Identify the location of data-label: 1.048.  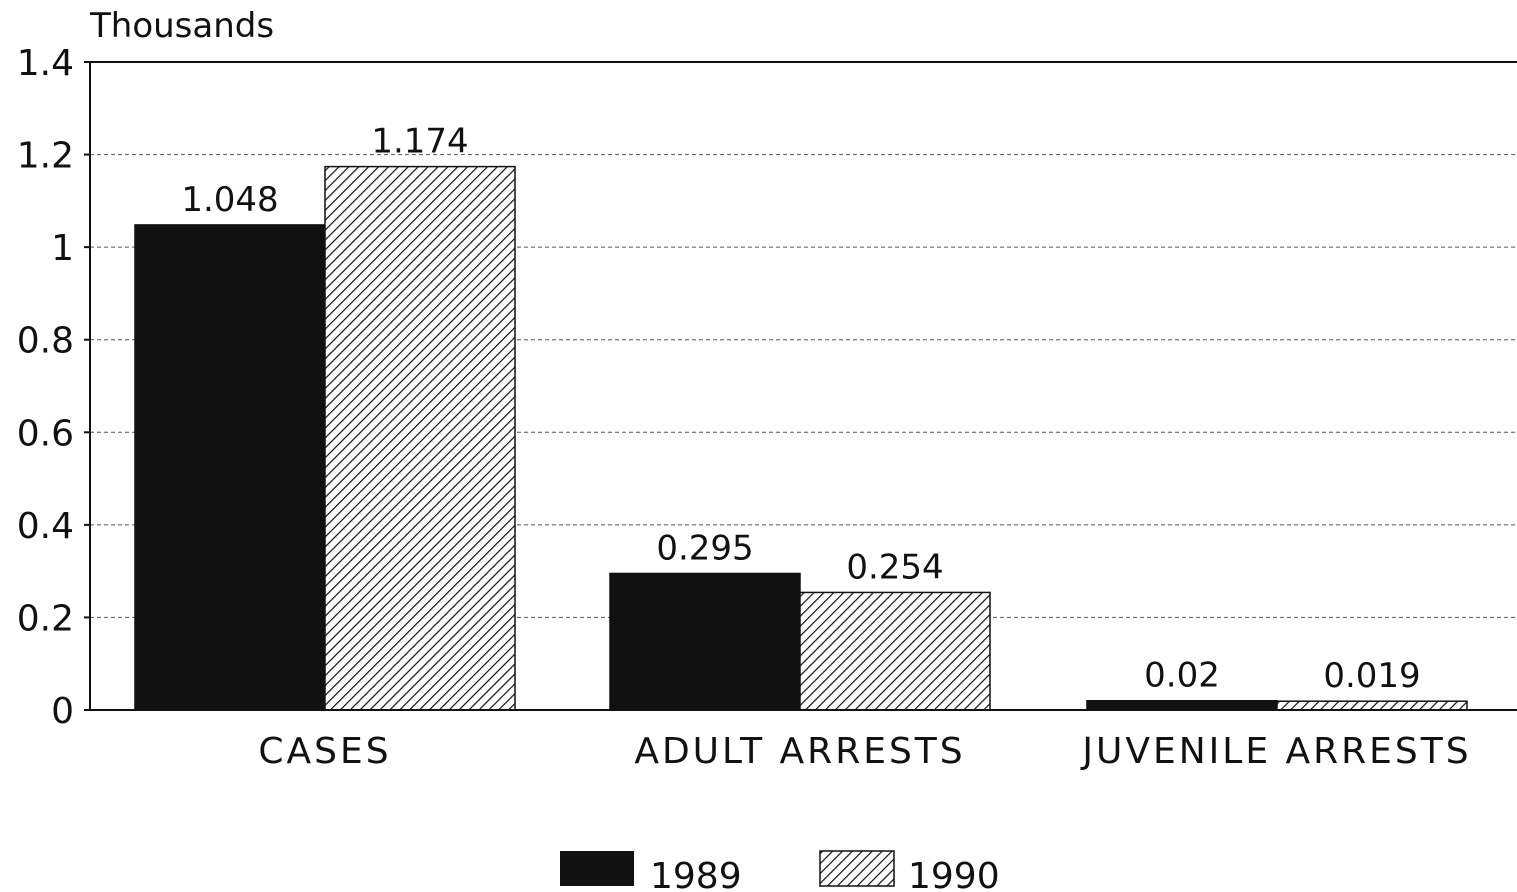
(229, 200).